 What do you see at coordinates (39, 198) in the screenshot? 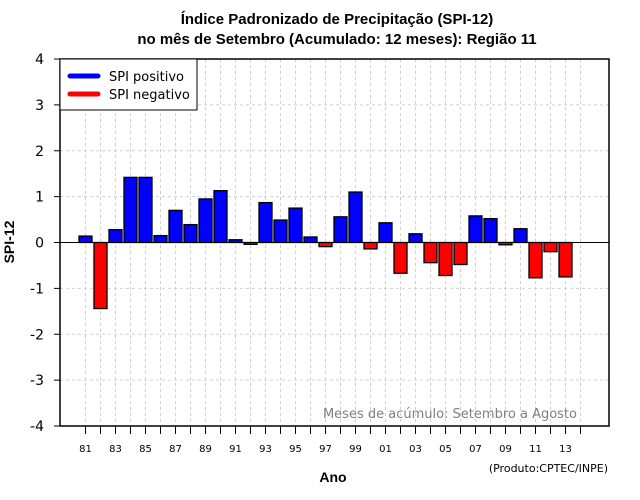
I see `y-tick-label: 1` at bounding box center [39, 198].